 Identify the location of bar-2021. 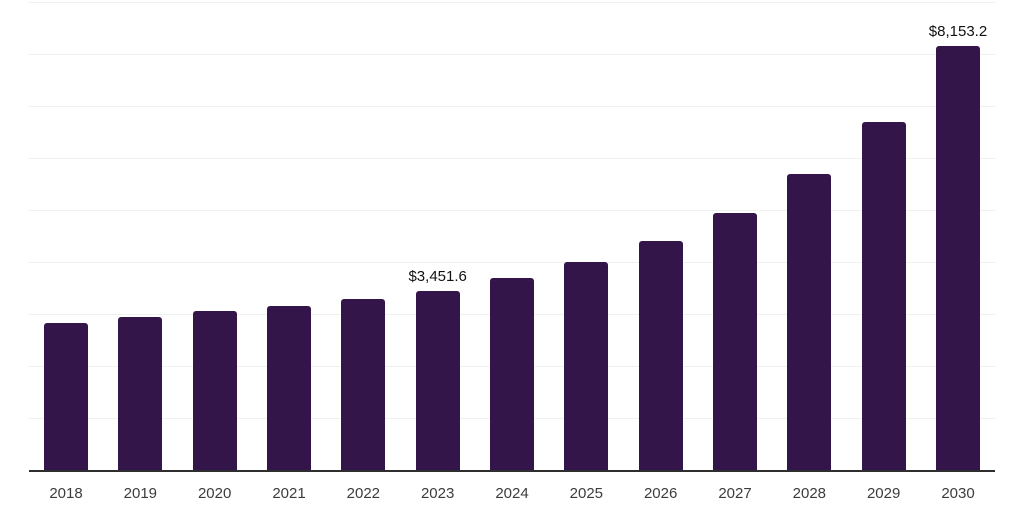
(289, 388).